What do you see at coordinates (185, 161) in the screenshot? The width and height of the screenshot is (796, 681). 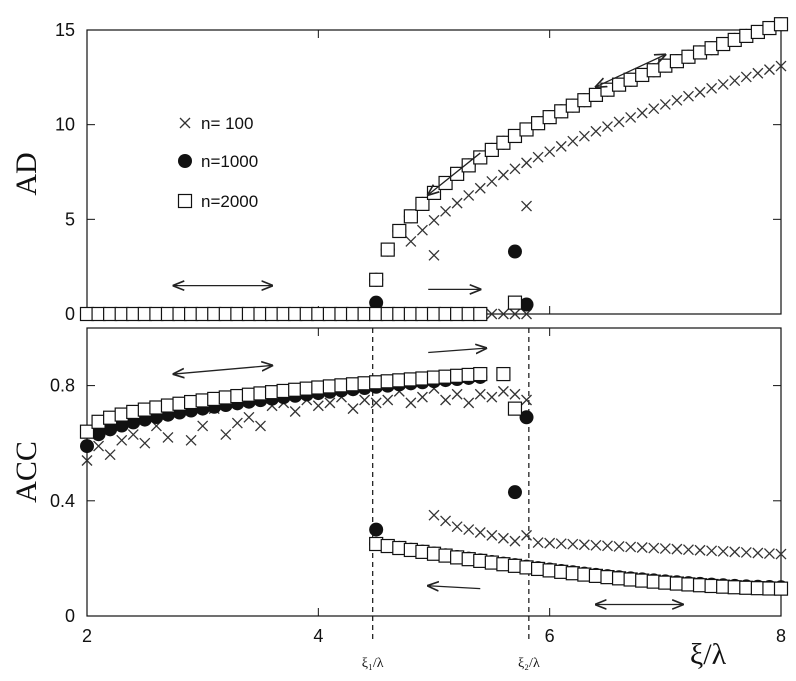 I see `legend-entry-n1000` at bounding box center [185, 161].